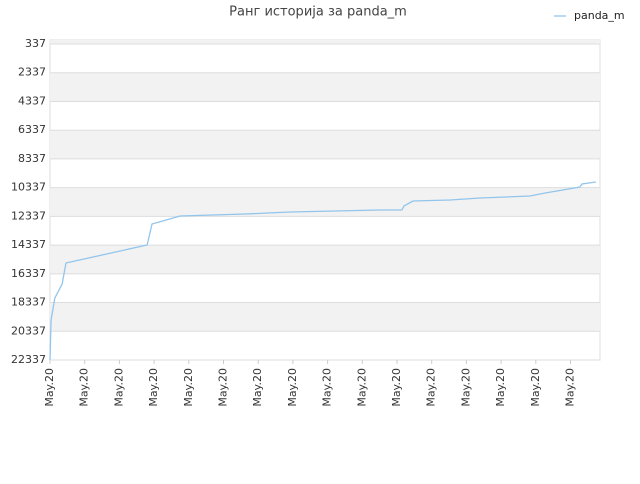  Describe the element at coordinates (28, 244) in the screenshot. I see `y-tick-label: 14337` at that location.